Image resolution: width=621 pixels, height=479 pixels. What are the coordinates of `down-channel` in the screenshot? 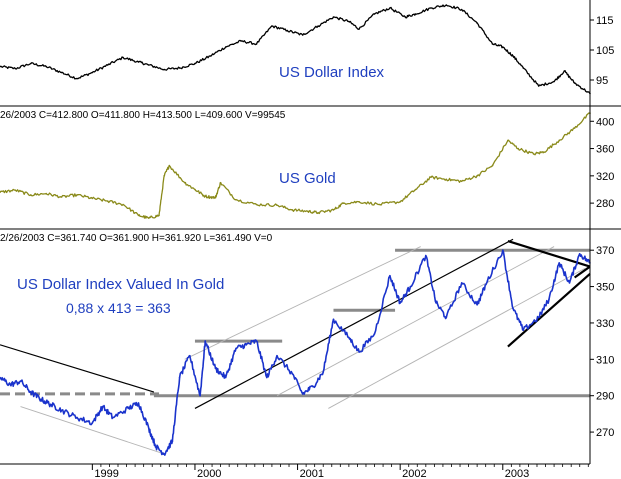 It's located at (92, 430).